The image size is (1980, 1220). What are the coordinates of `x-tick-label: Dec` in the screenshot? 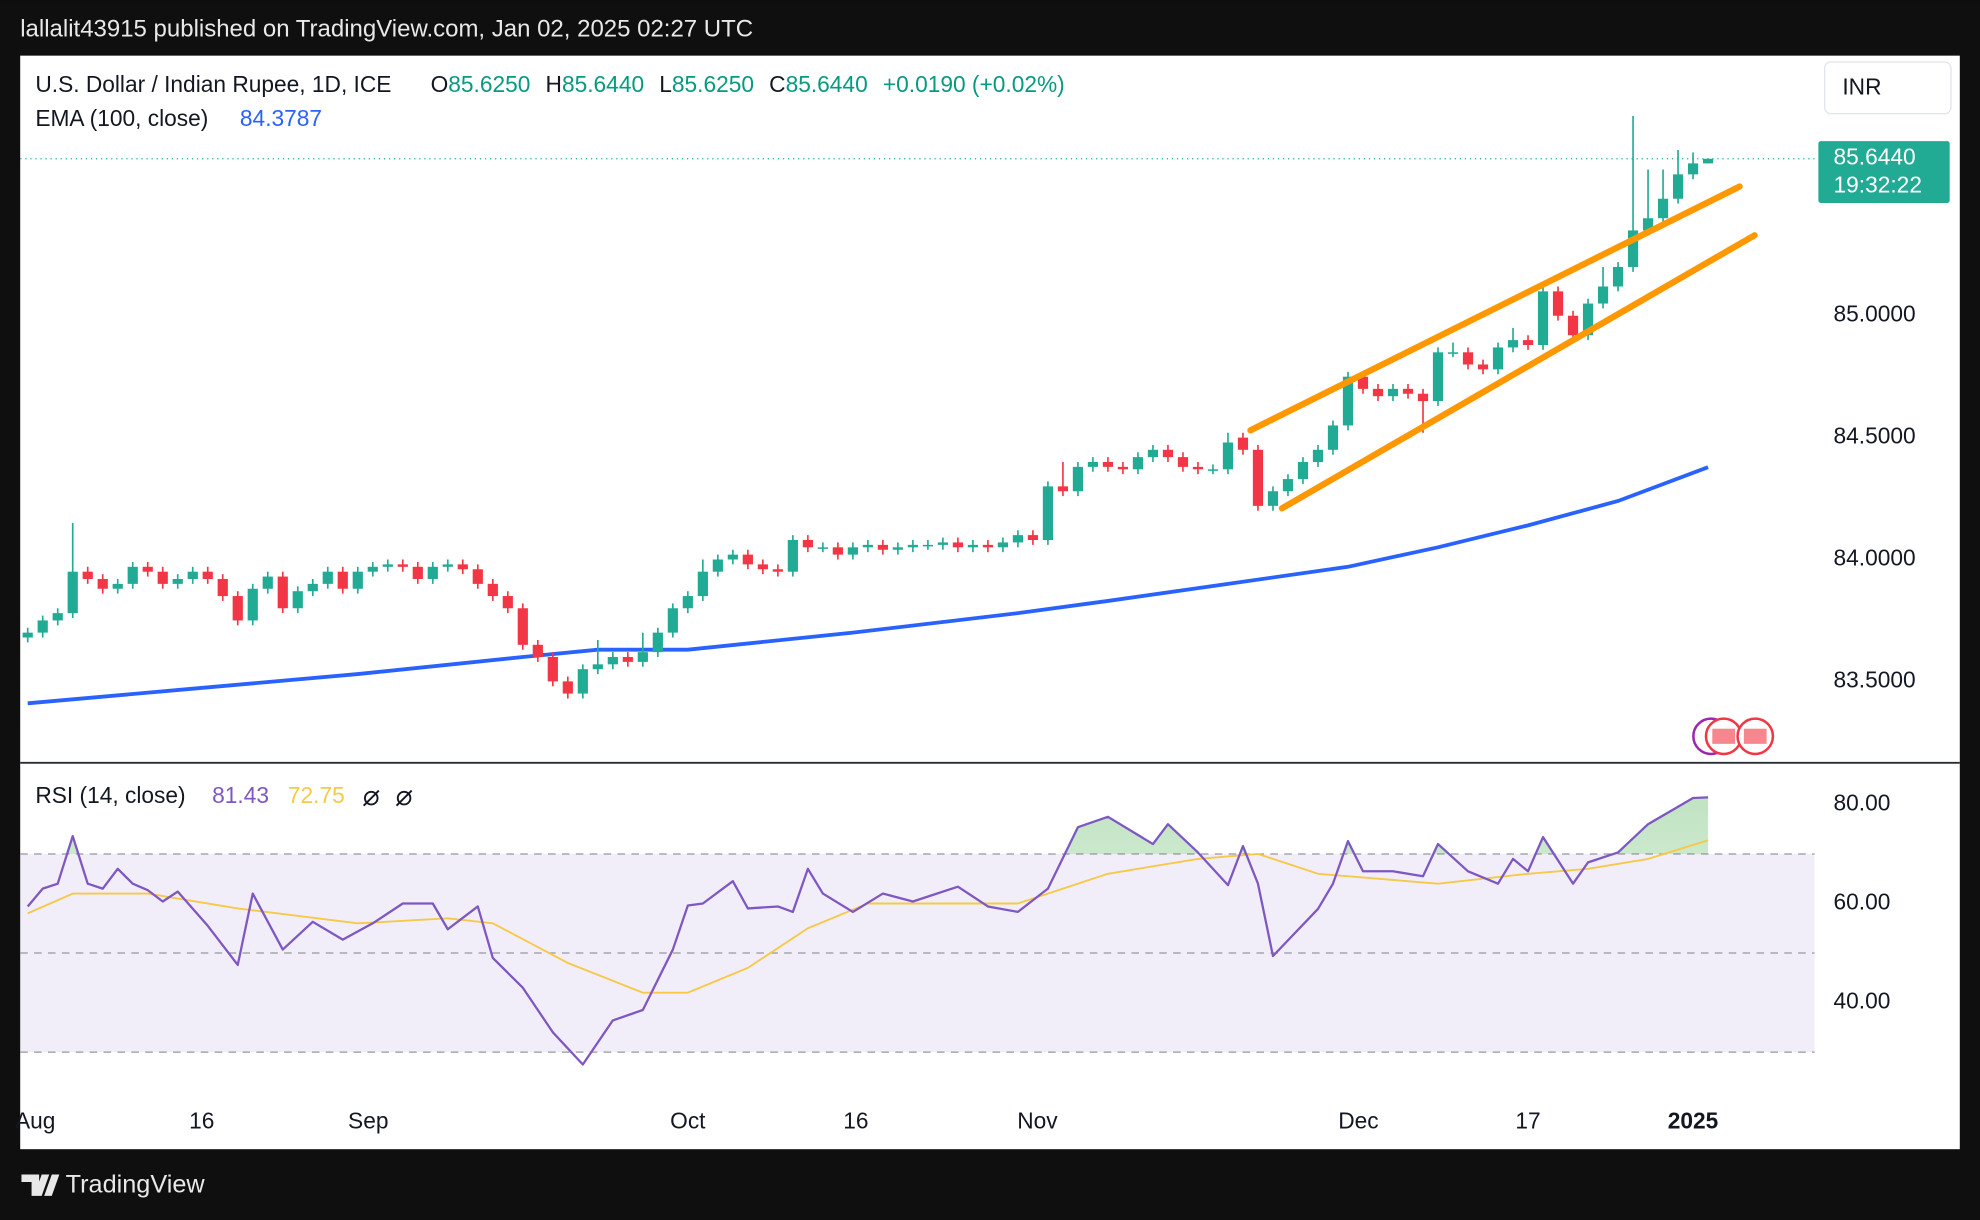 It's located at (1358, 1121).